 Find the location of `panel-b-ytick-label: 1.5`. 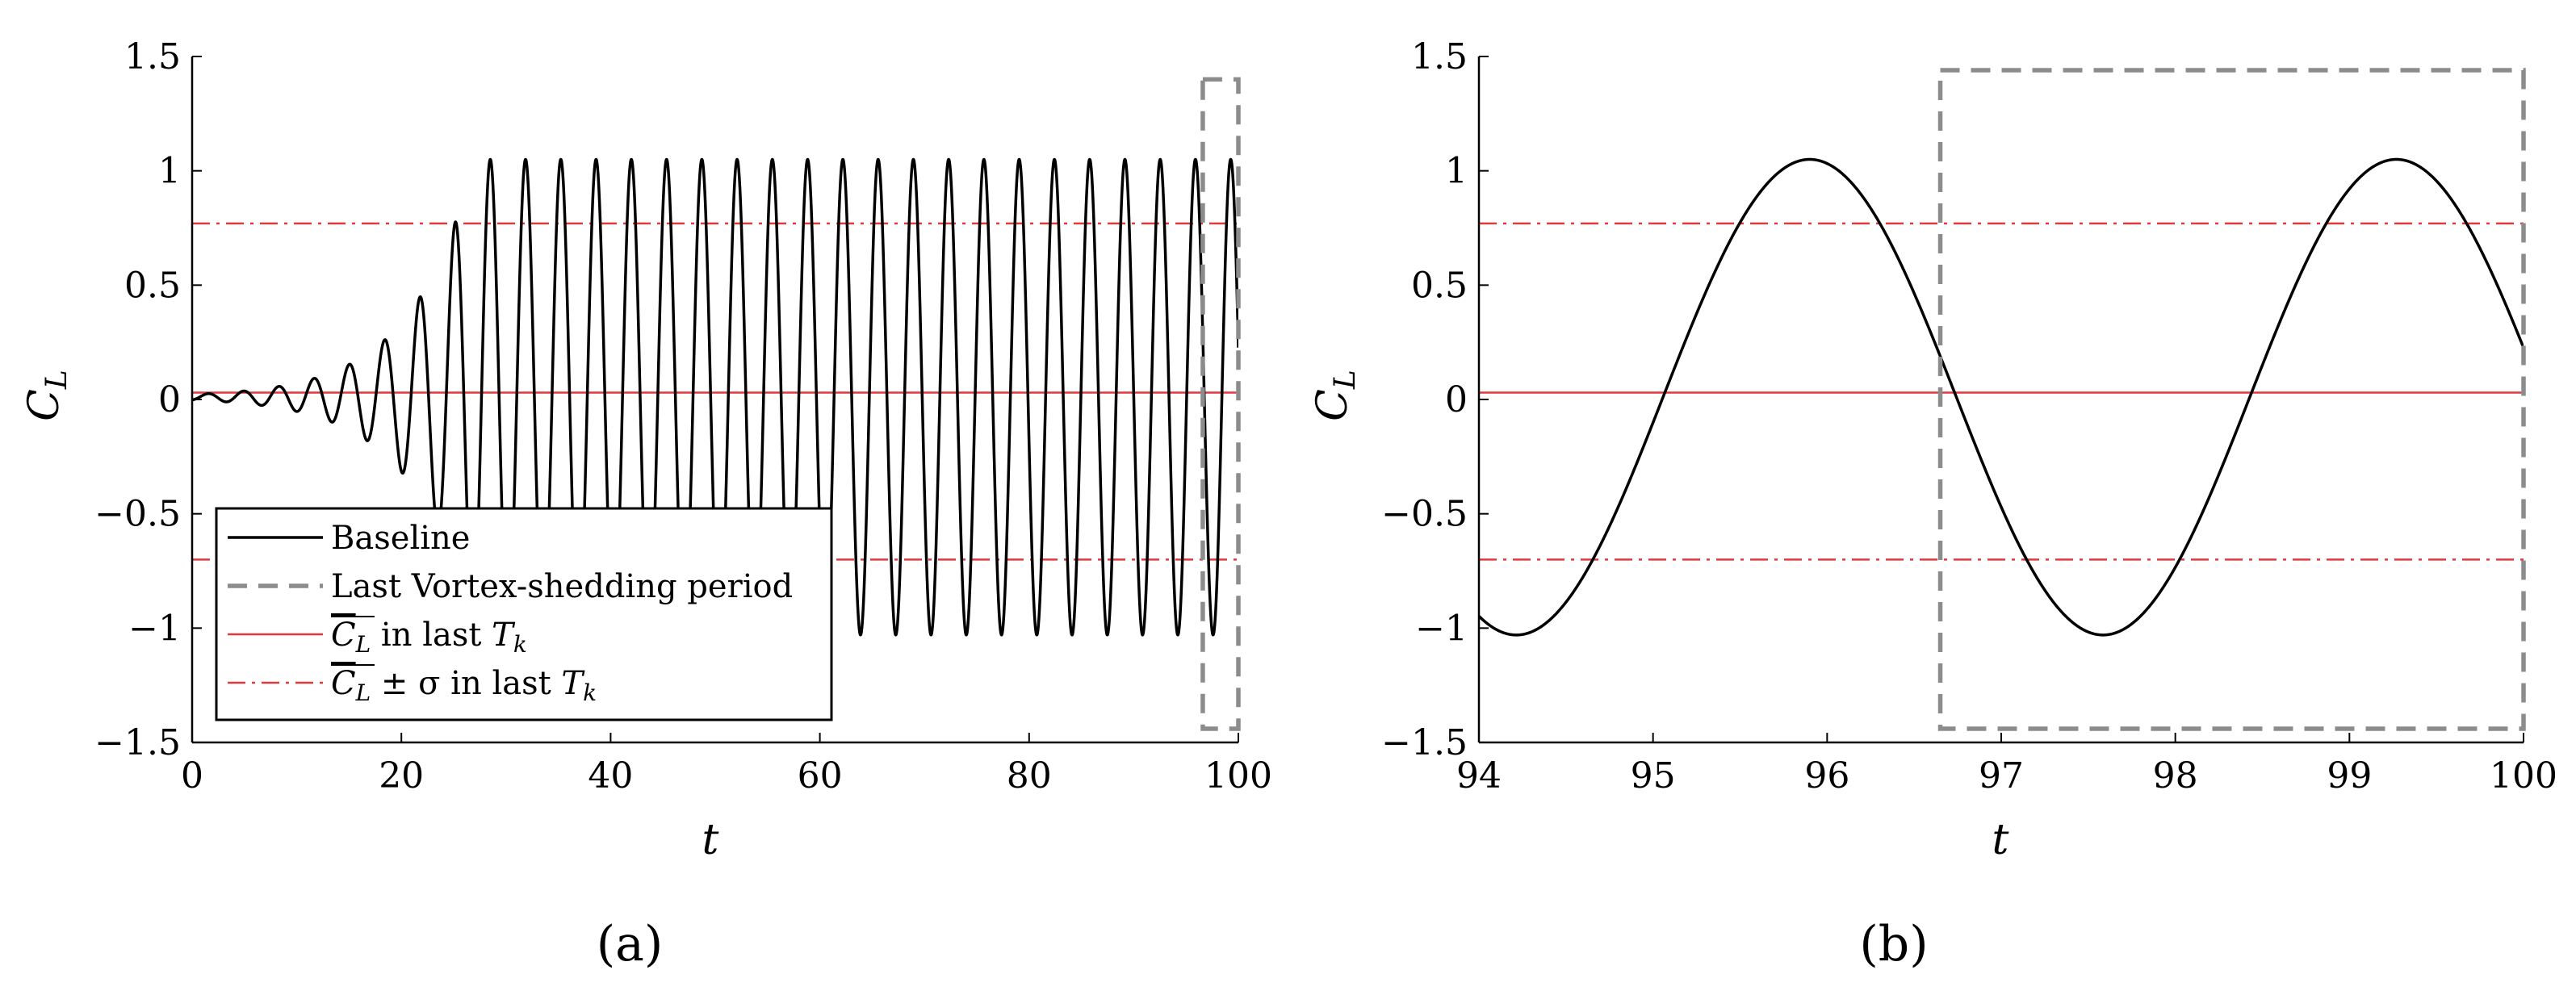

panel-b-ytick-label: 1.5 is located at coordinates (1439, 56).